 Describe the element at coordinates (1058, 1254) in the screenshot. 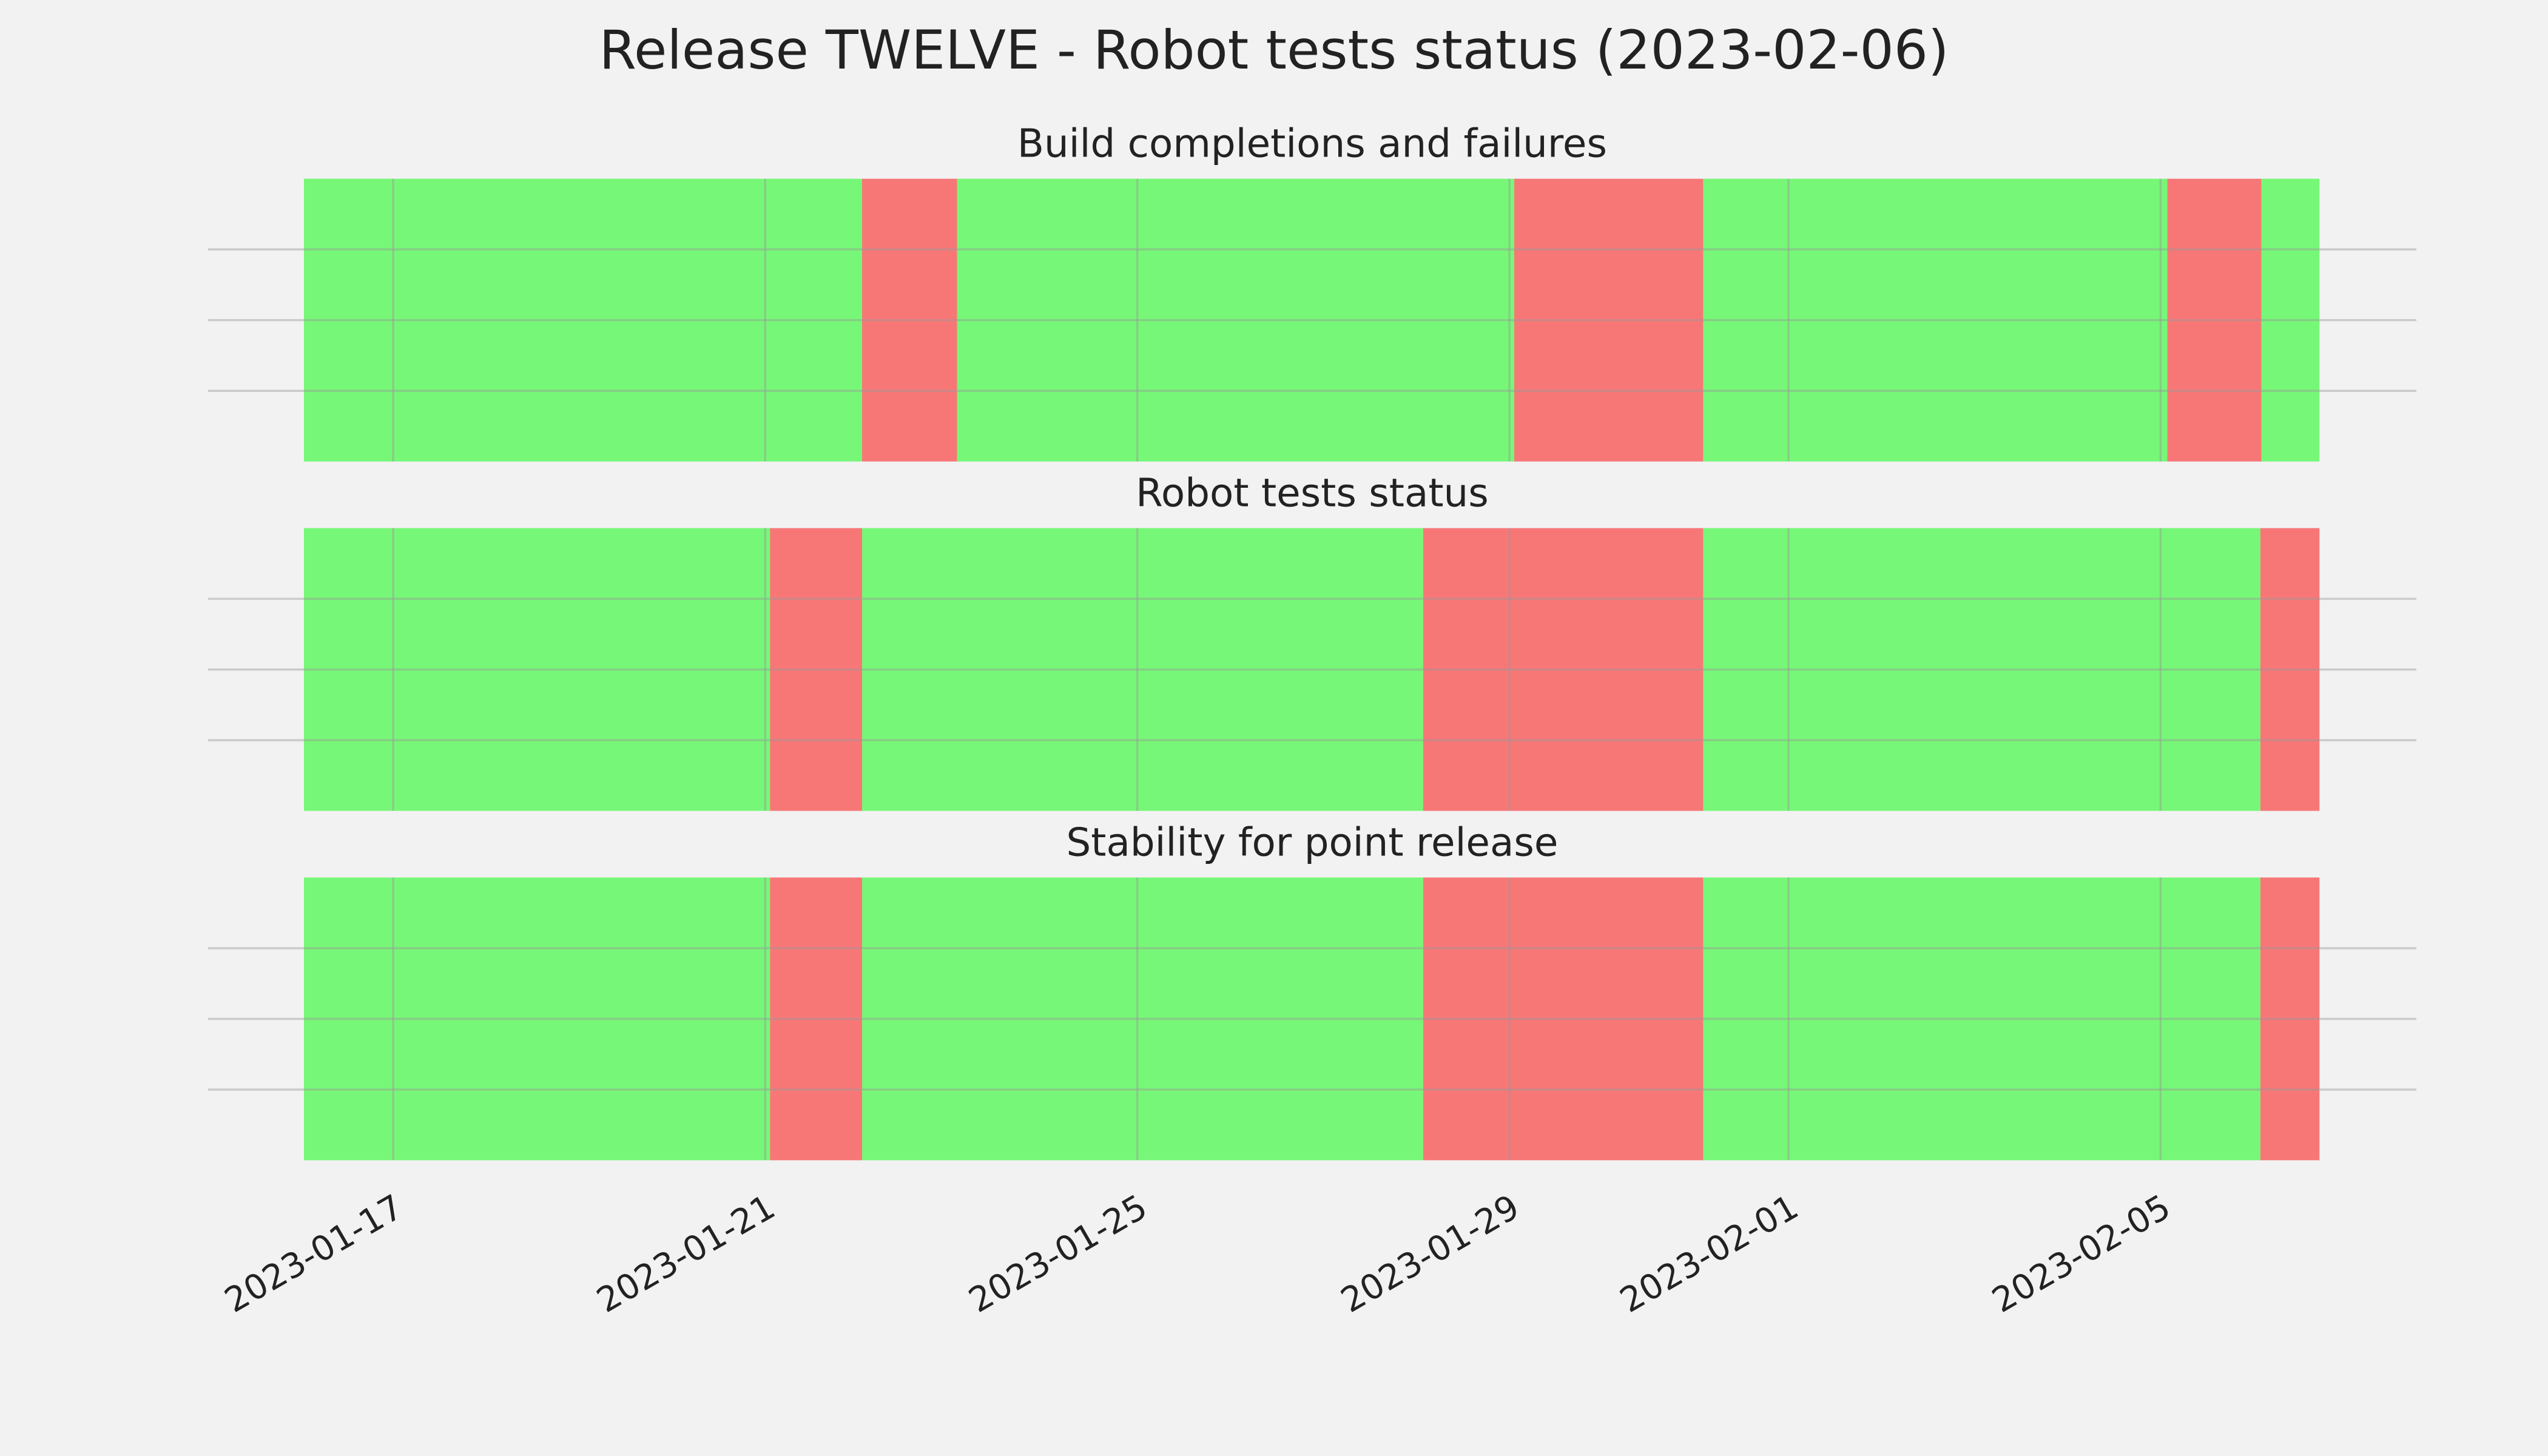

I see `x-tick-label: 2023-01-25` at that location.